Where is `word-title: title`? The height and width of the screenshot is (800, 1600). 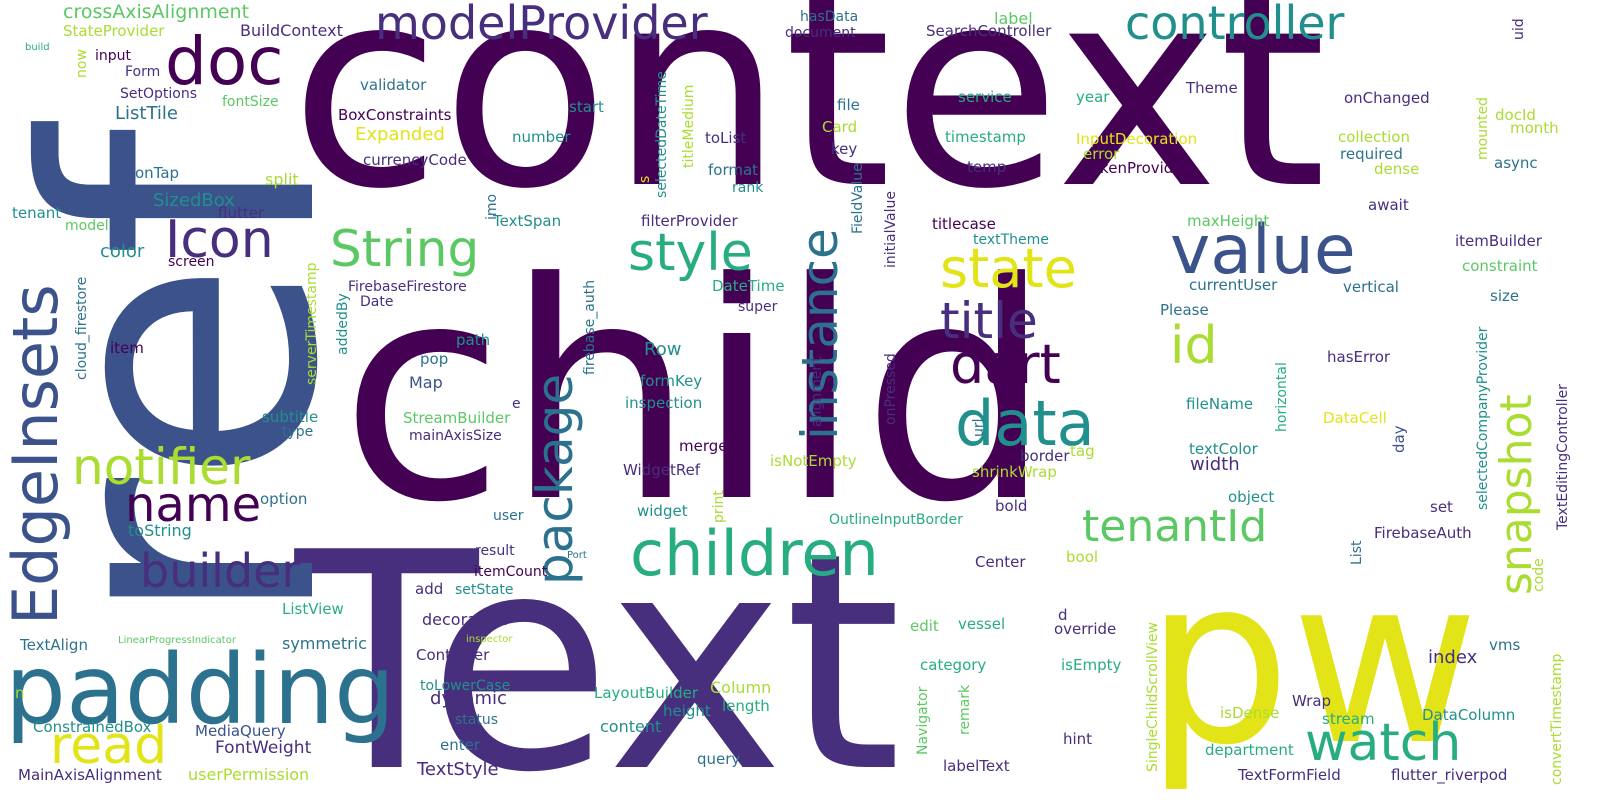 word-title: title is located at coordinates (989, 321).